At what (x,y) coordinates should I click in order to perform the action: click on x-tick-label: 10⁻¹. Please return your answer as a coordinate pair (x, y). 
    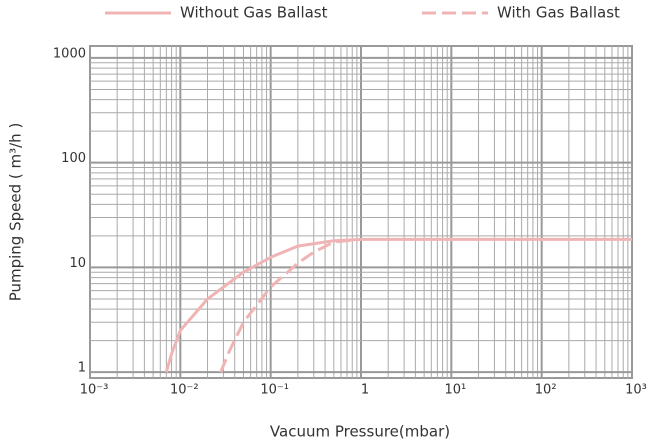
    Looking at the image, I should click on (274, 390).